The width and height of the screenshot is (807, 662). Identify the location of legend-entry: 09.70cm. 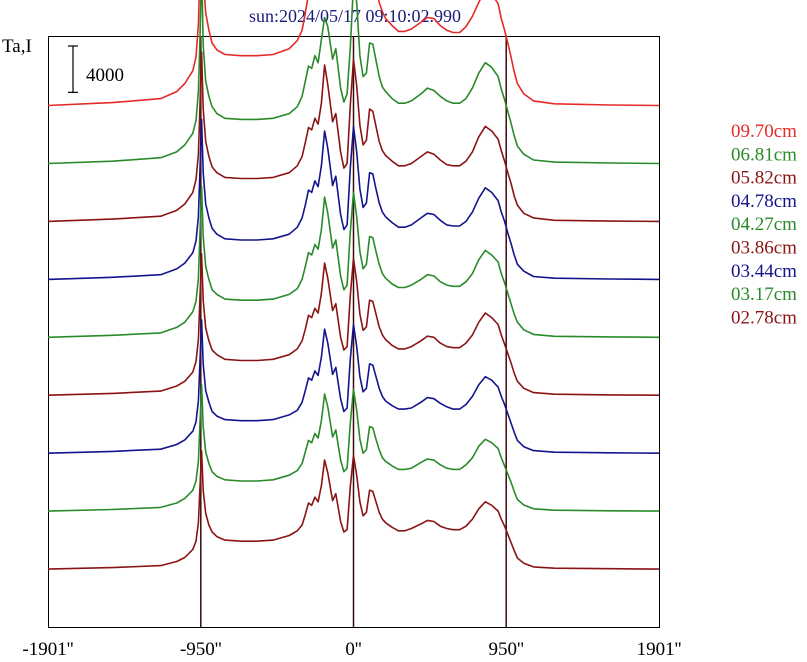
(764, 131).